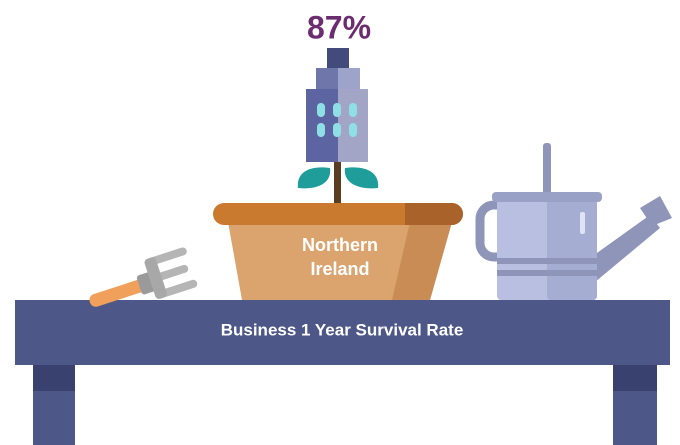  I want to click on pot, so click(340, 261).